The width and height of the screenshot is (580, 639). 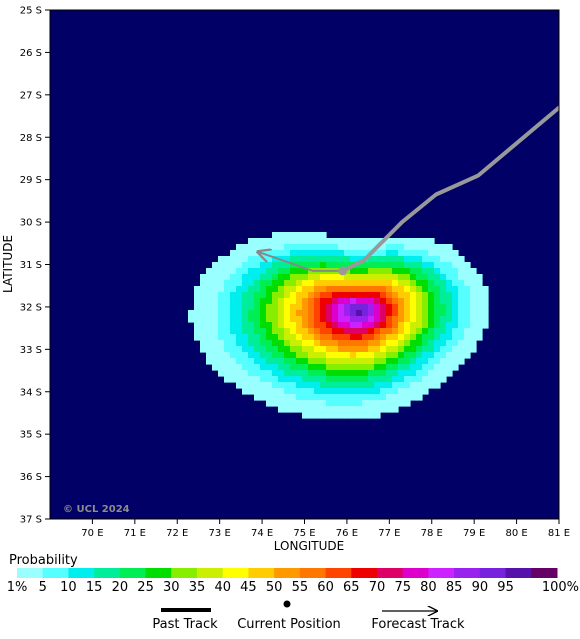 What do you see at coordinates (351, 587) in the screenshot?
I see `scale-label: 65` at bounding box center [351, 587].